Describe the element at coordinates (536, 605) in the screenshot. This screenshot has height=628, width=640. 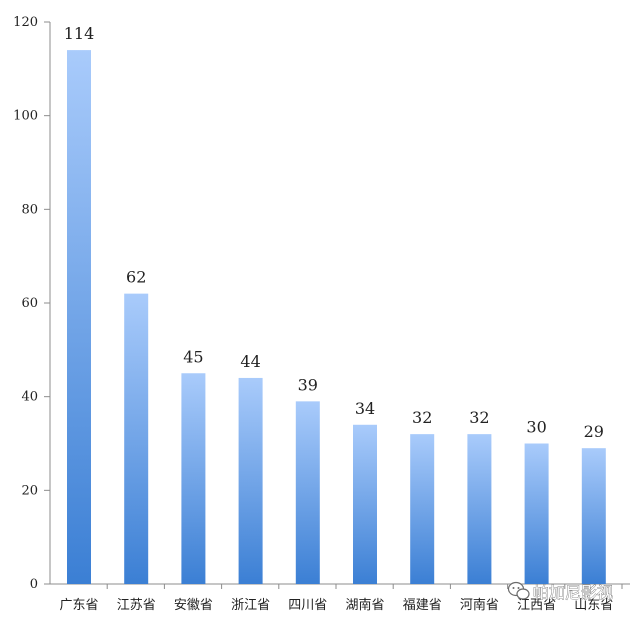
I see `x-tick-label: 江西省` at that location.